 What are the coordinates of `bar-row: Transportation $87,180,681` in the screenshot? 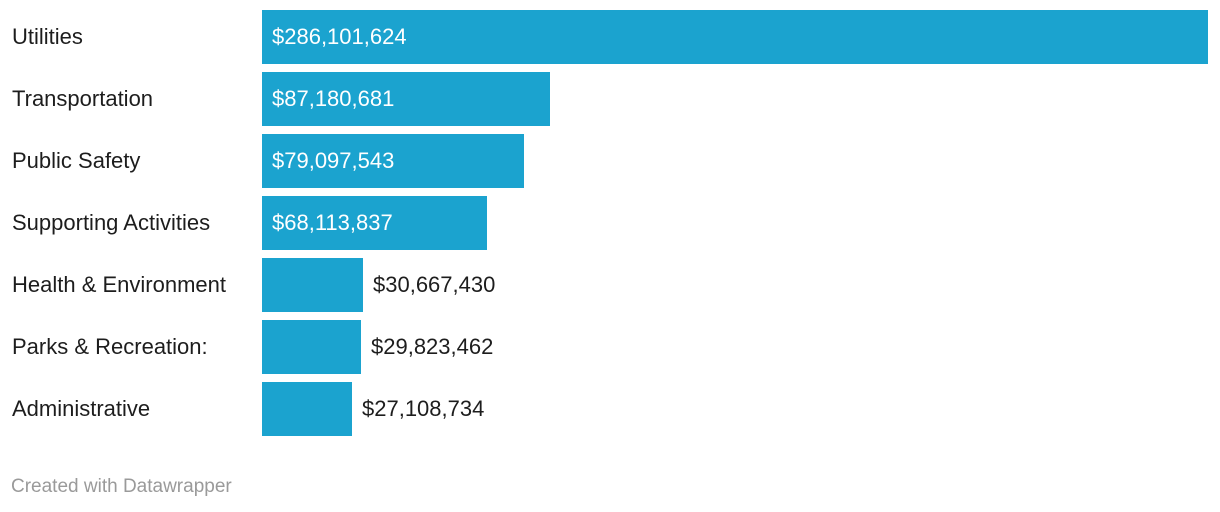 It's located at (610, 99).